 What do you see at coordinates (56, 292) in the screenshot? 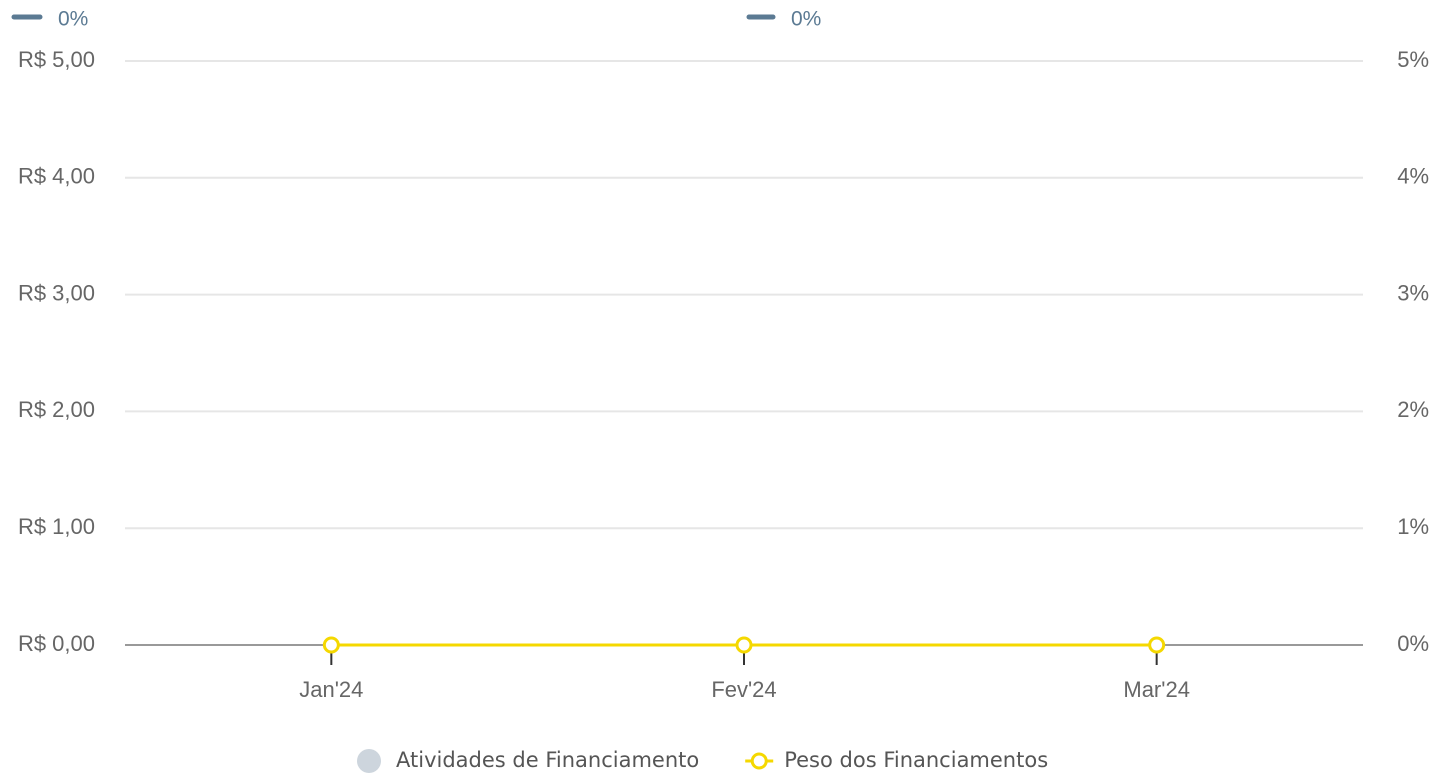
I see `y-tick-label: R$ 3,00` at bounding box center [56, 292].